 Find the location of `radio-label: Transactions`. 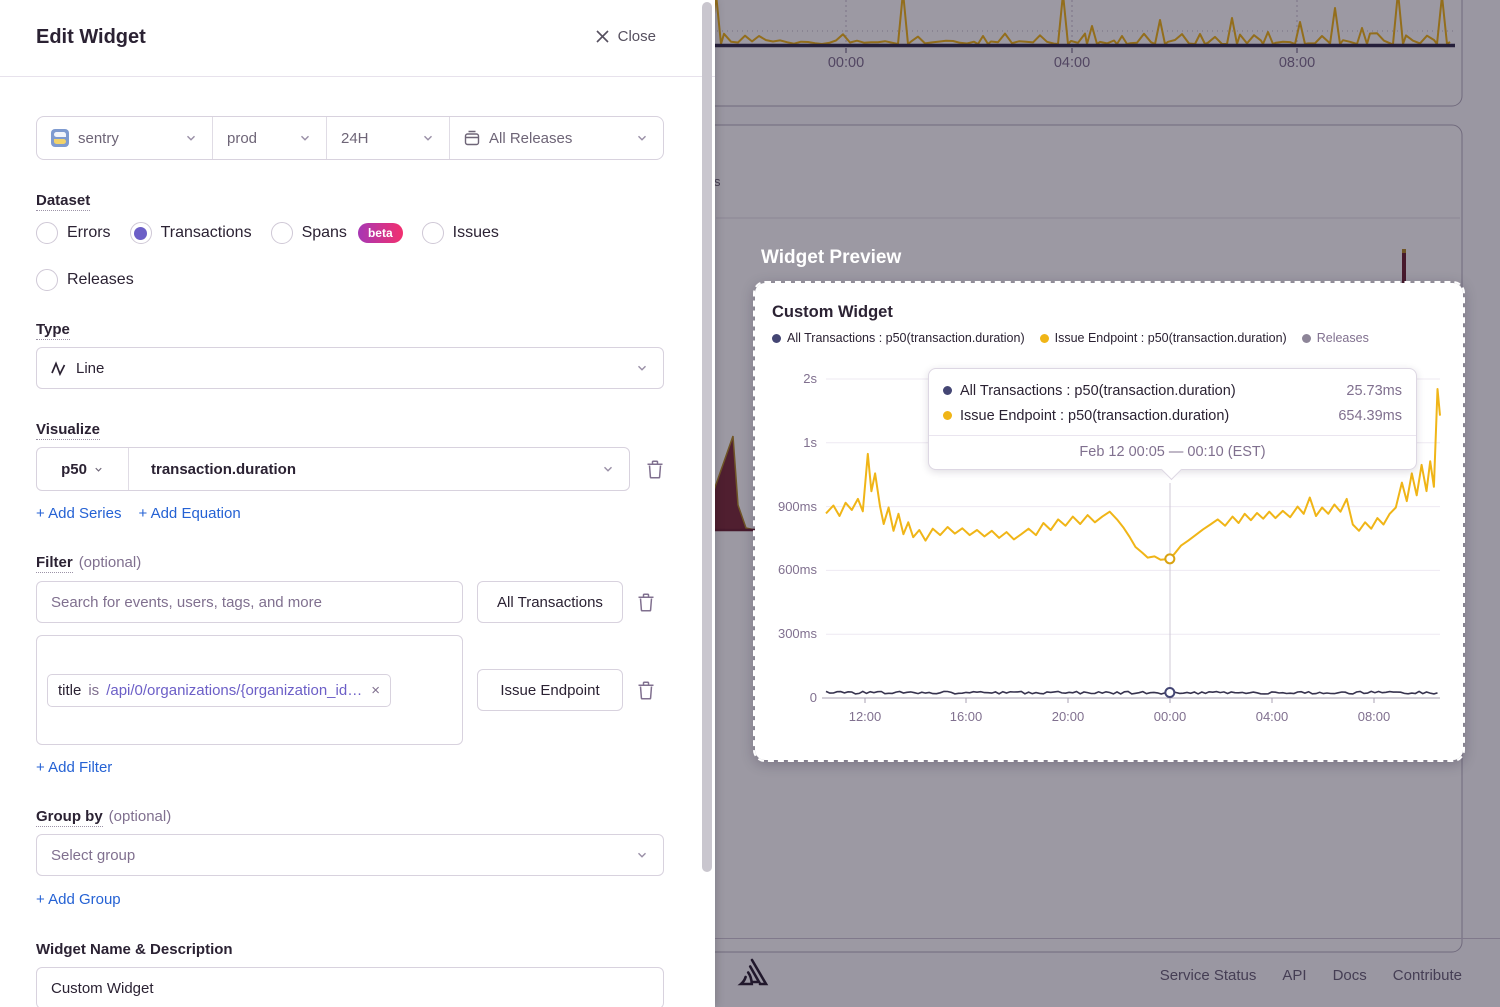

radio-label: Transactions is located at coordinates (206, 232).